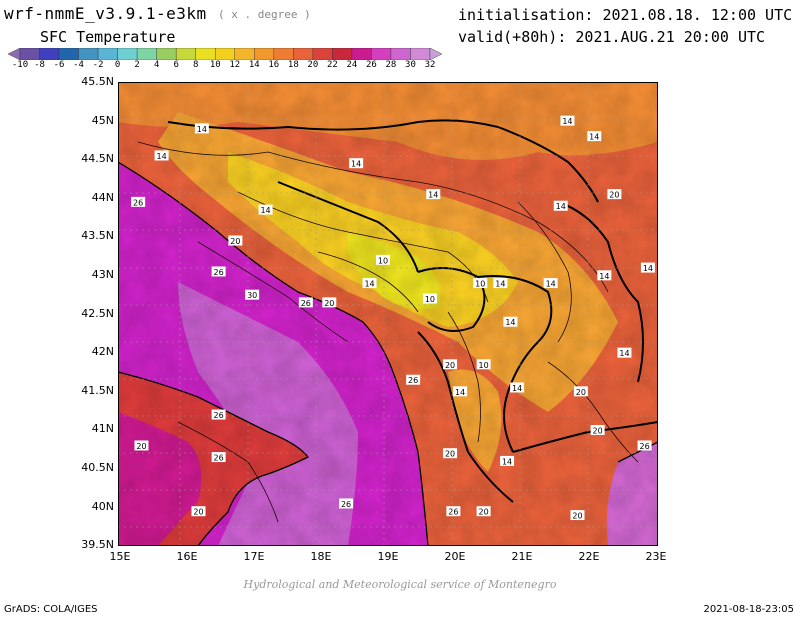  What do you see at coordinates (97, 467) in the screenshot?
I see `latitude-label: 40.5N` at bounding box center [97, 467].